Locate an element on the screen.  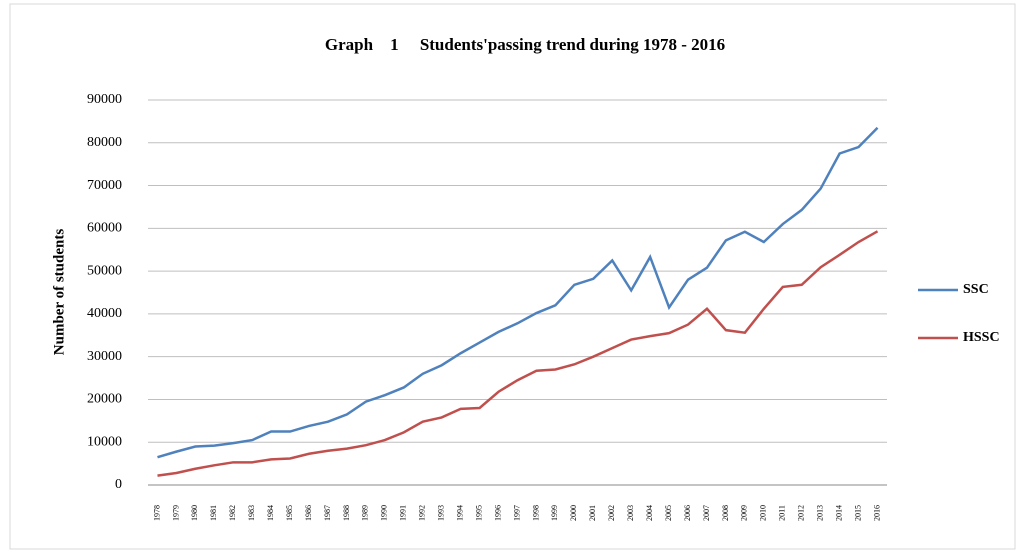
x-tick-label: 1985 is located at coordinates (289, 513).